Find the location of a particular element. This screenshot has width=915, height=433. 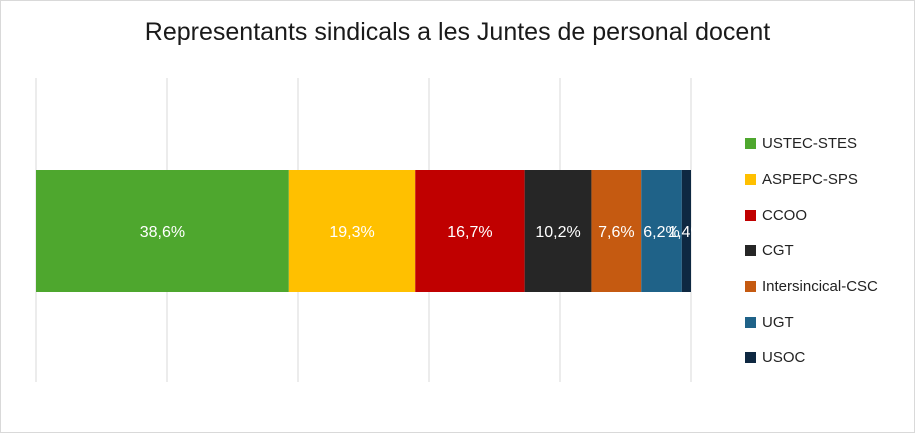

legend-label: ASPEPC-SPS is located at coordinates (810, 180).